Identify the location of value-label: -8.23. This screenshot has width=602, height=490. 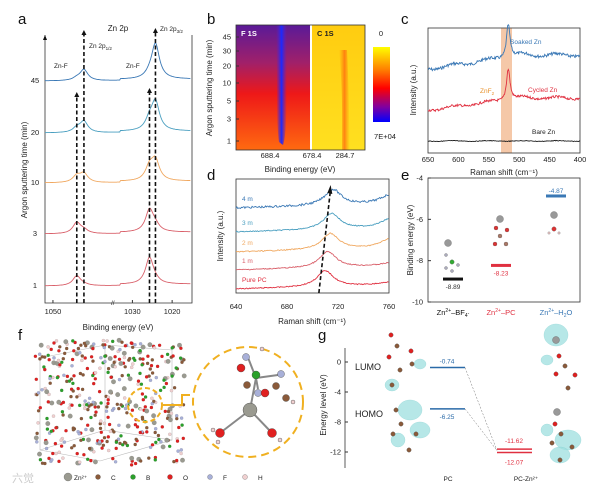
(501, 273).